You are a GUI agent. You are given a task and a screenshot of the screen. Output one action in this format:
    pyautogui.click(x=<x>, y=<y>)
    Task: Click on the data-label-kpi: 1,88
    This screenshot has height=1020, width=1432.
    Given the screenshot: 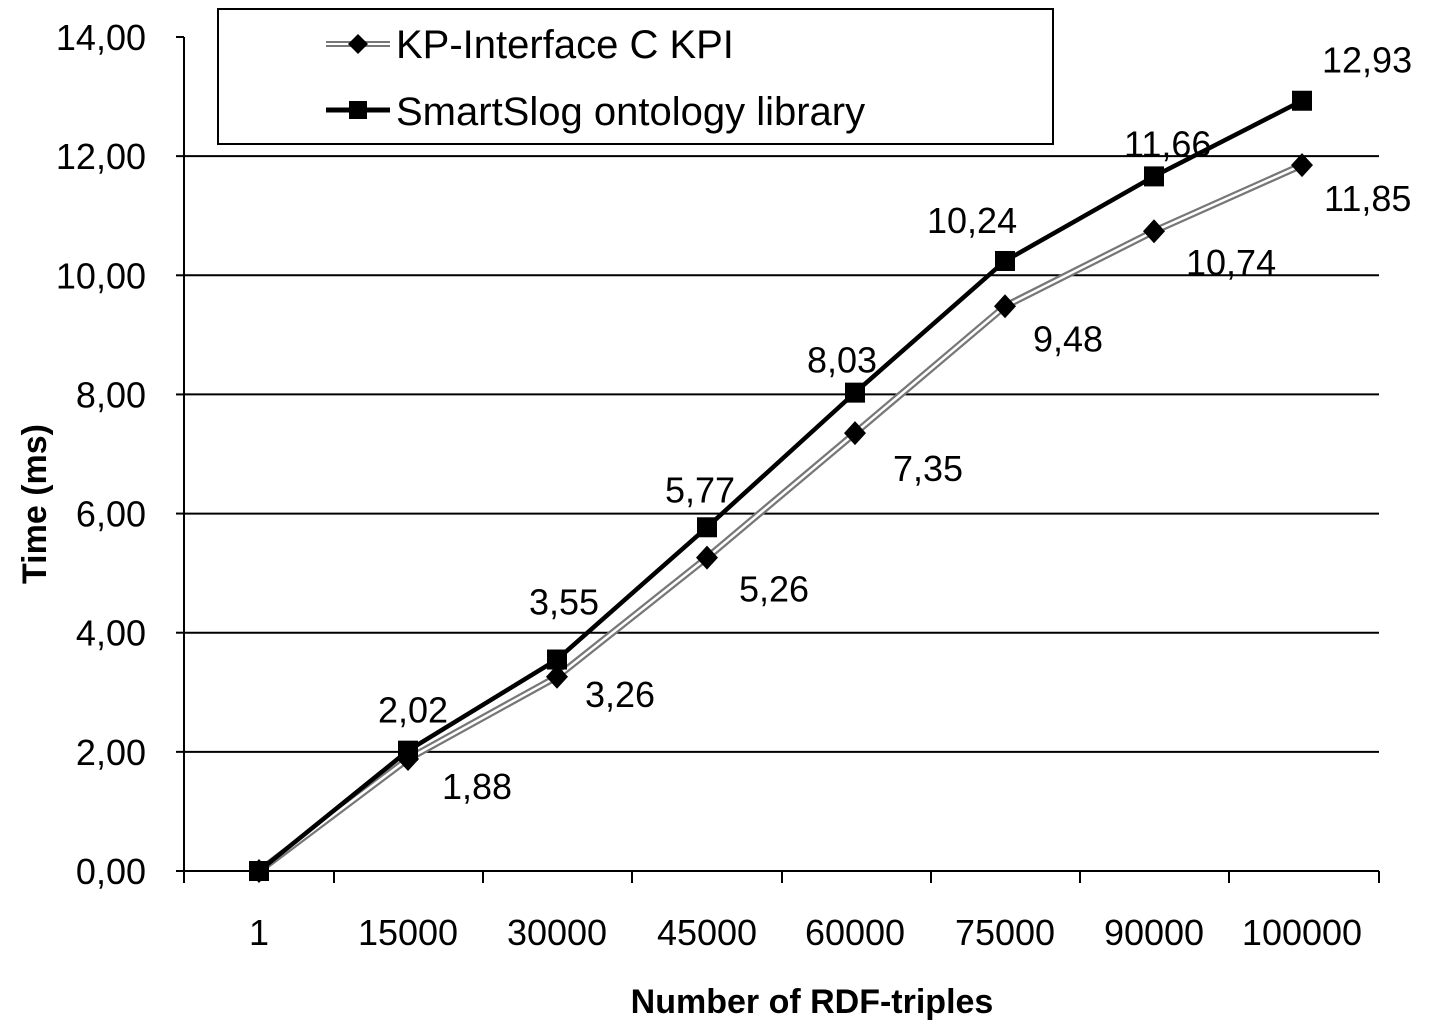 What is the action you would take?
    pyautogui.click(x=477, y=786)
    